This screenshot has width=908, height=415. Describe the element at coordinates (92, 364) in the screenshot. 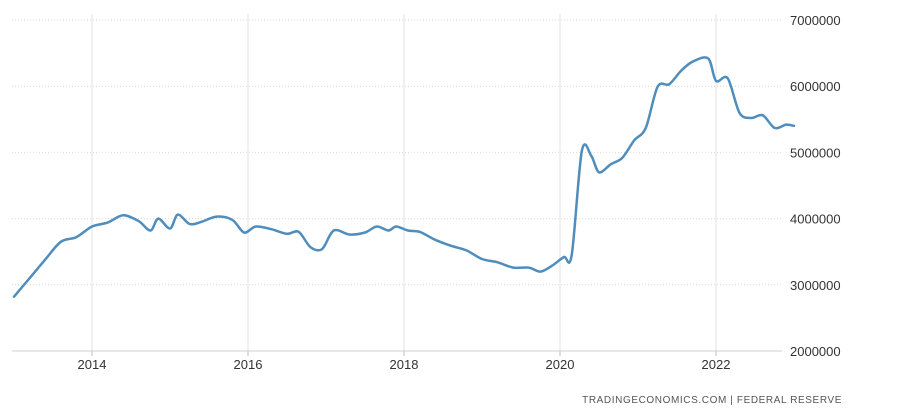

I see `x-tick-label: 2014` at that location.